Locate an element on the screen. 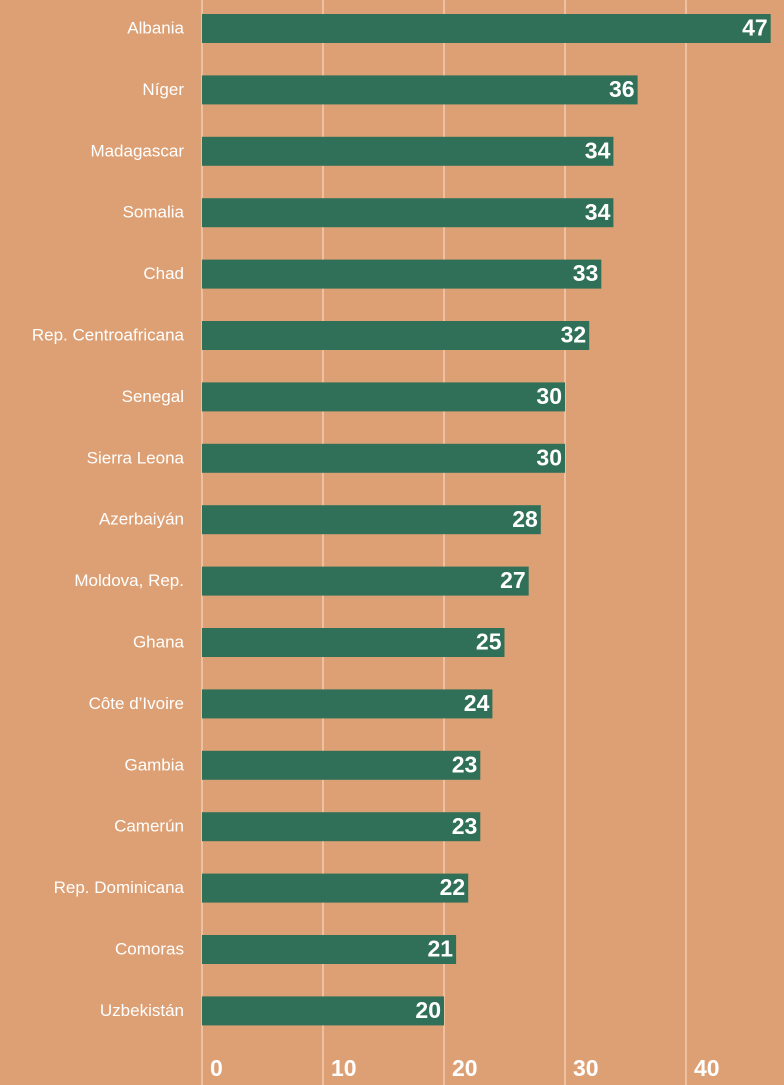 The width and height of the screenshot is (784, 1085). category-label: Senegal is located at coordinates (153, 396).